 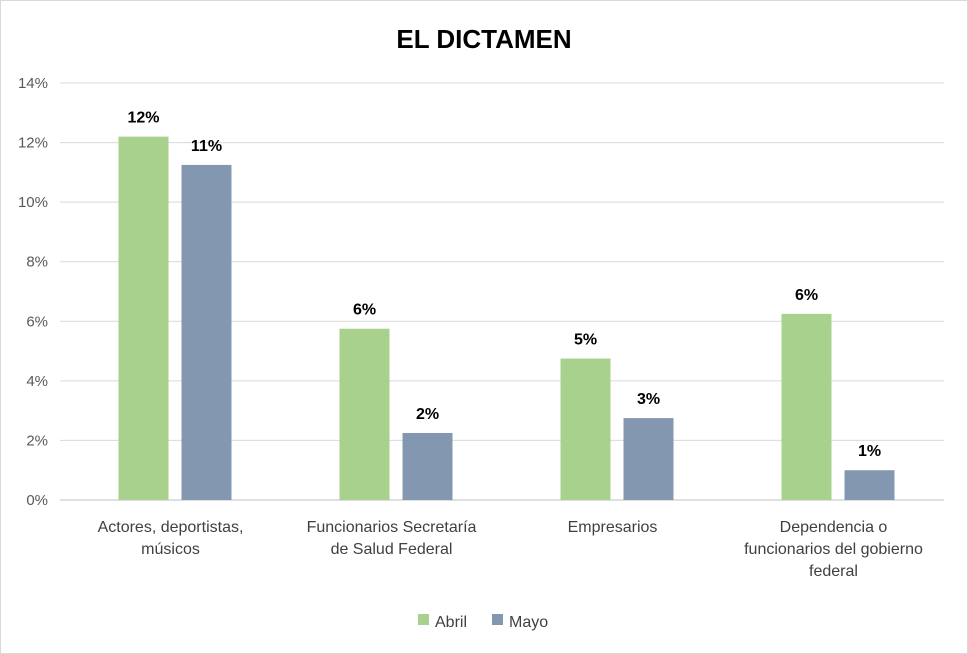 I want to click on x-category-label: Dependencia o, so click(x=834, y=527).